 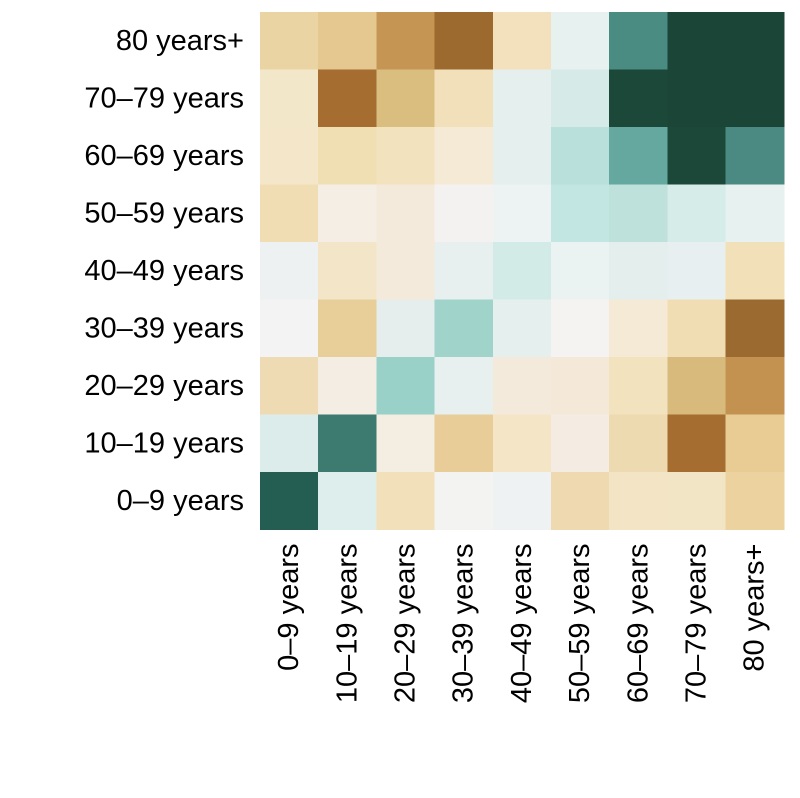 What do you see at coordinates (755, 608) in the screenshot?
I see `x-tick-label: 80 years+` at bounding box center [755, 608].